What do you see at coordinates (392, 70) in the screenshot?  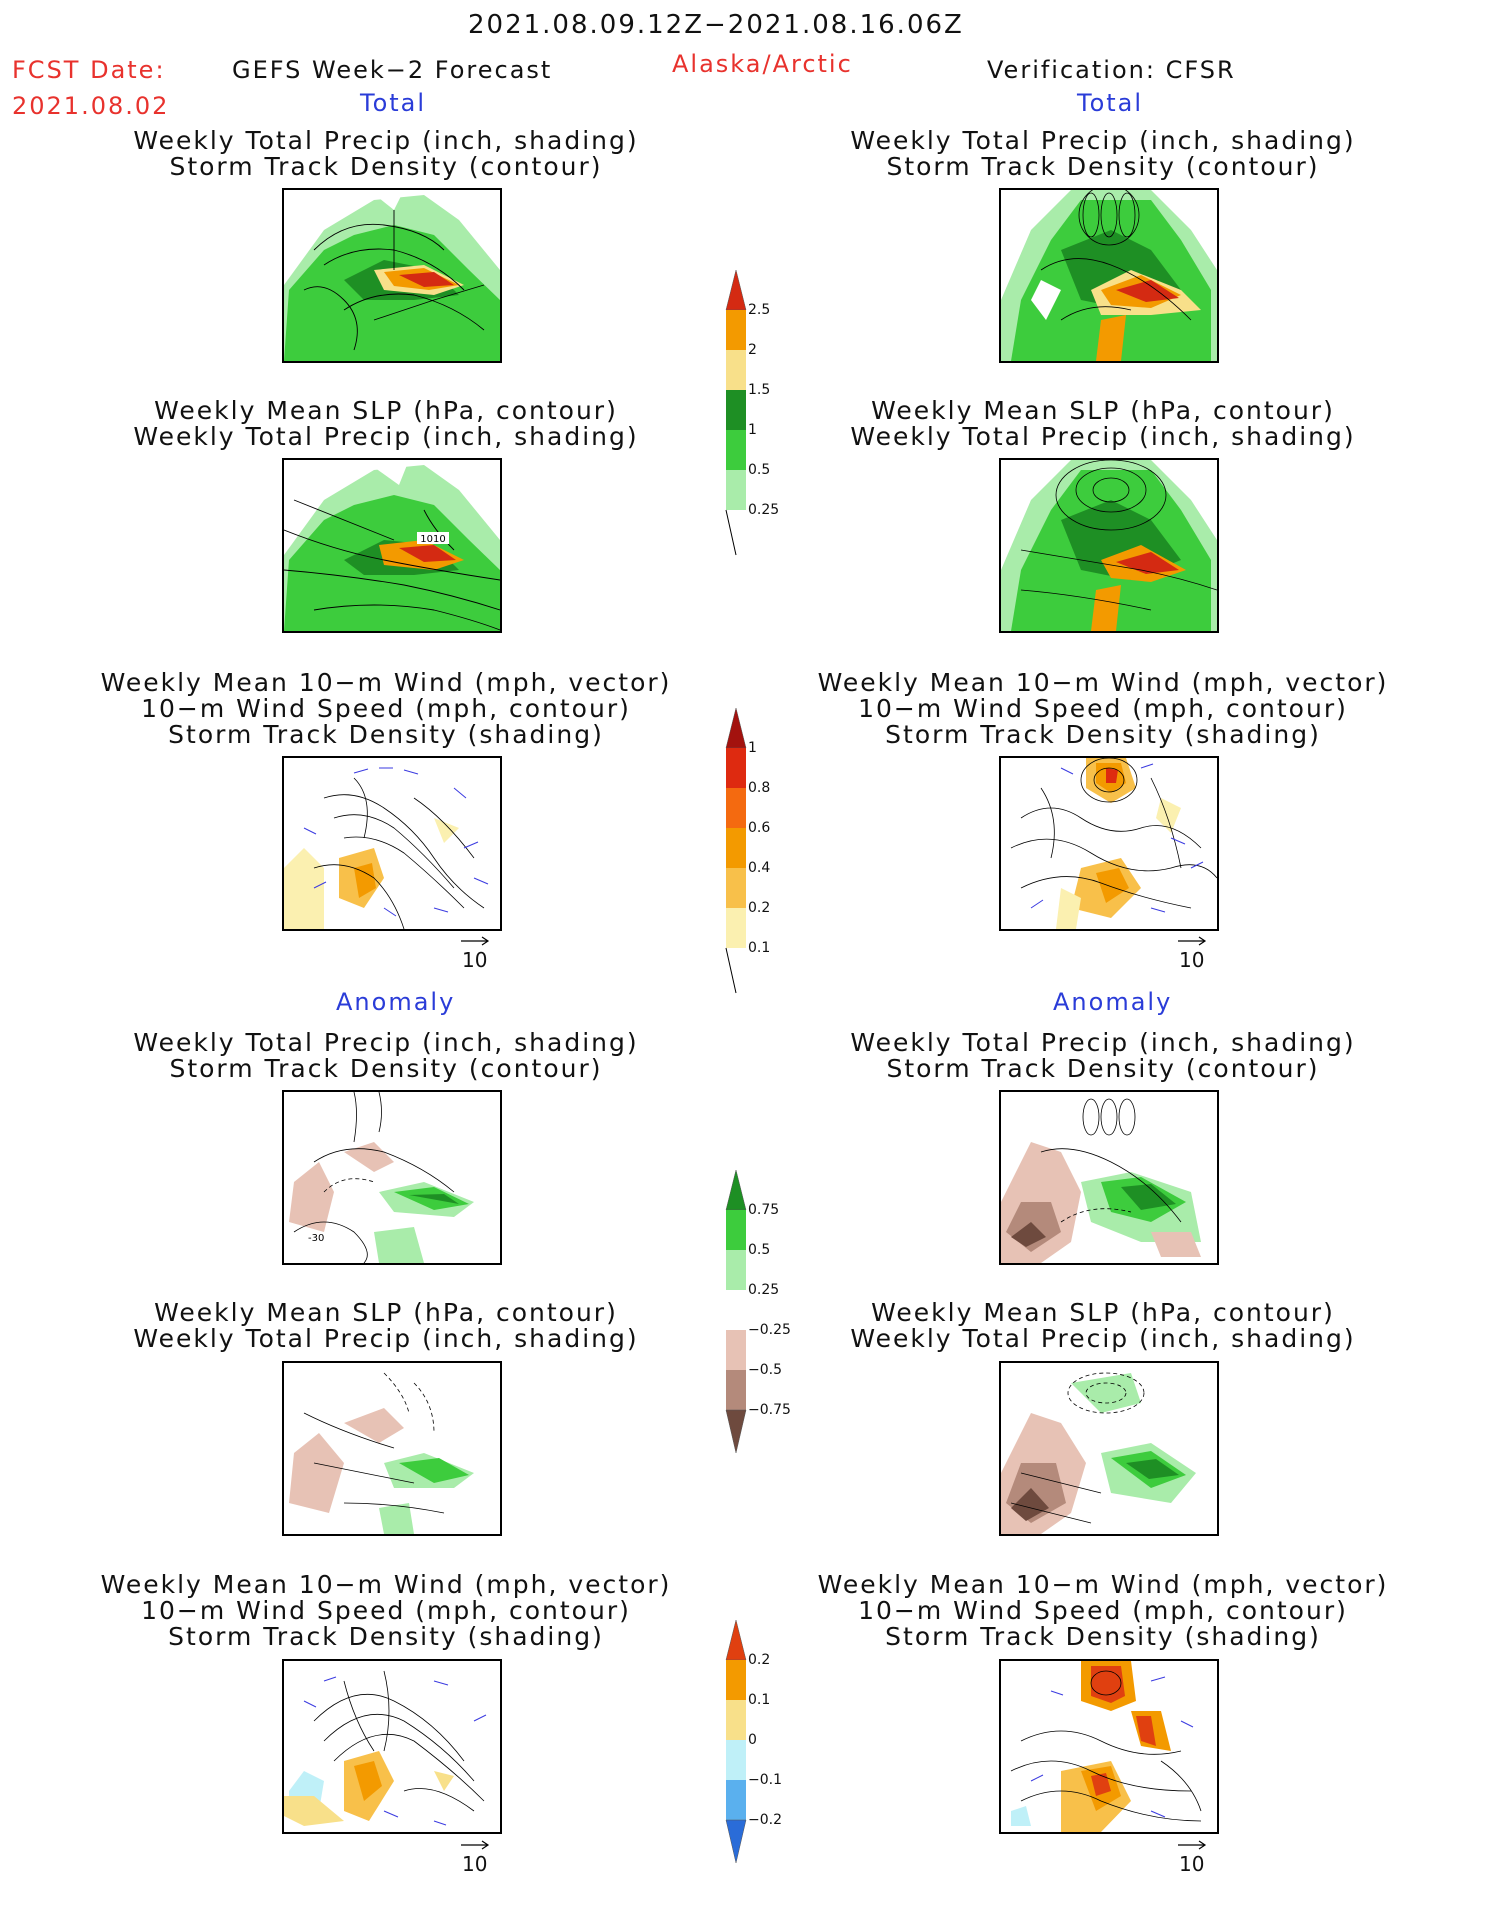 I see `product-title: GEFS Week−2 Forecast` at bounding box center [392, 70].